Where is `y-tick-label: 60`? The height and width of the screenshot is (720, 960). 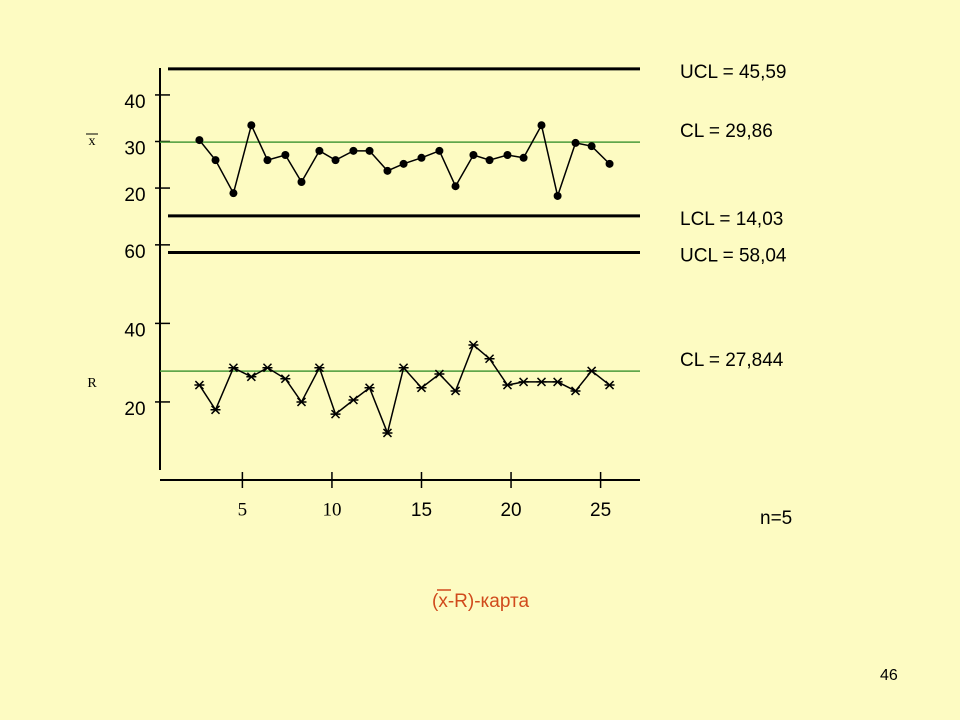
y-tick-label: 60 is located at coordinates (134, 252).